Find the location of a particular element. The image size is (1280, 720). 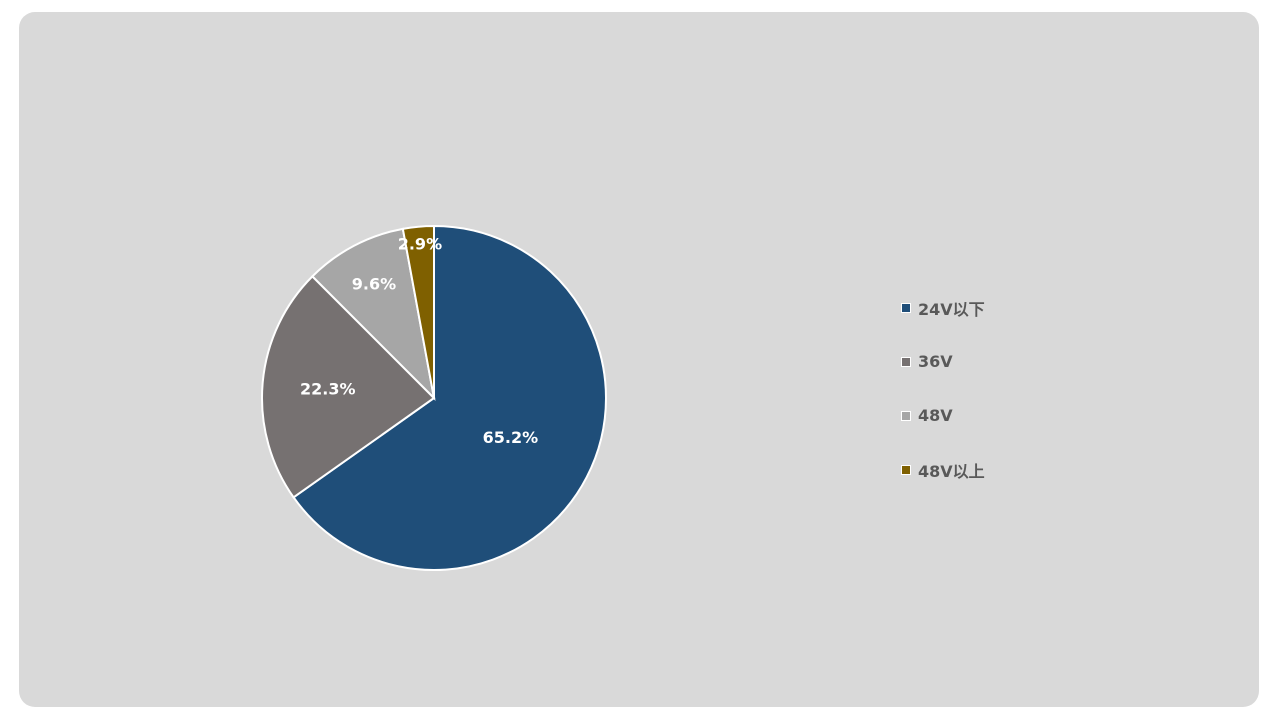

pie-data-labels: 65.2% 22.3% 9.6% 2.9% is located at coordinates (419, 340).